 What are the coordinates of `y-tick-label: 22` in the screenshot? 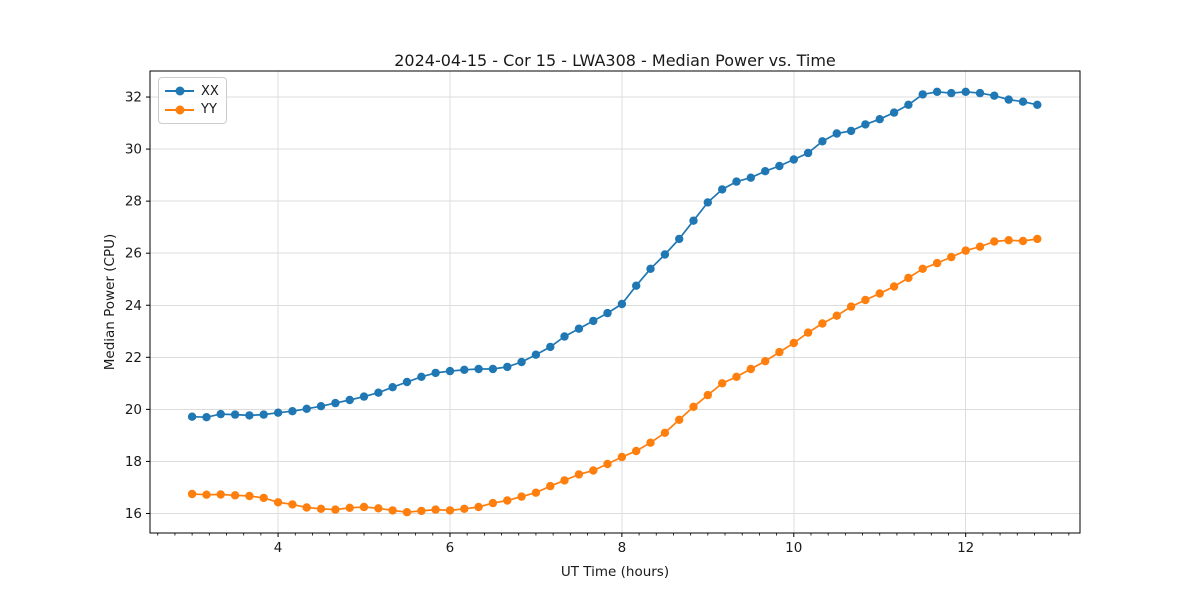 It's located at (133, 358).